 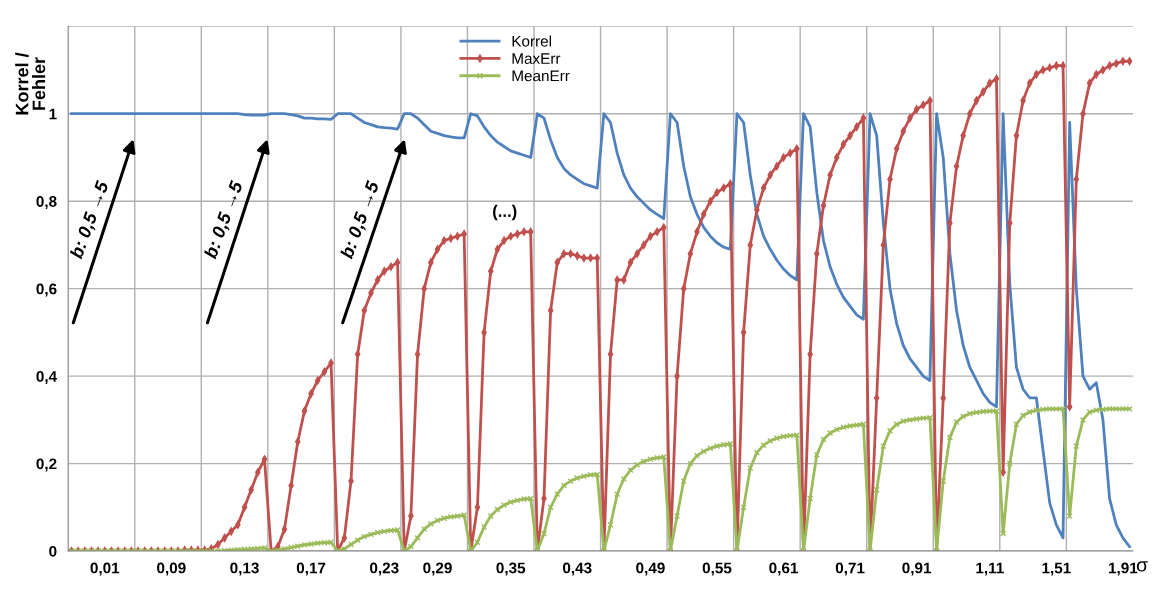 What do you see at coordinates (53, 551) in the screenshot?
I see `y-tick-label: 0` at bounding box center [53, 551].